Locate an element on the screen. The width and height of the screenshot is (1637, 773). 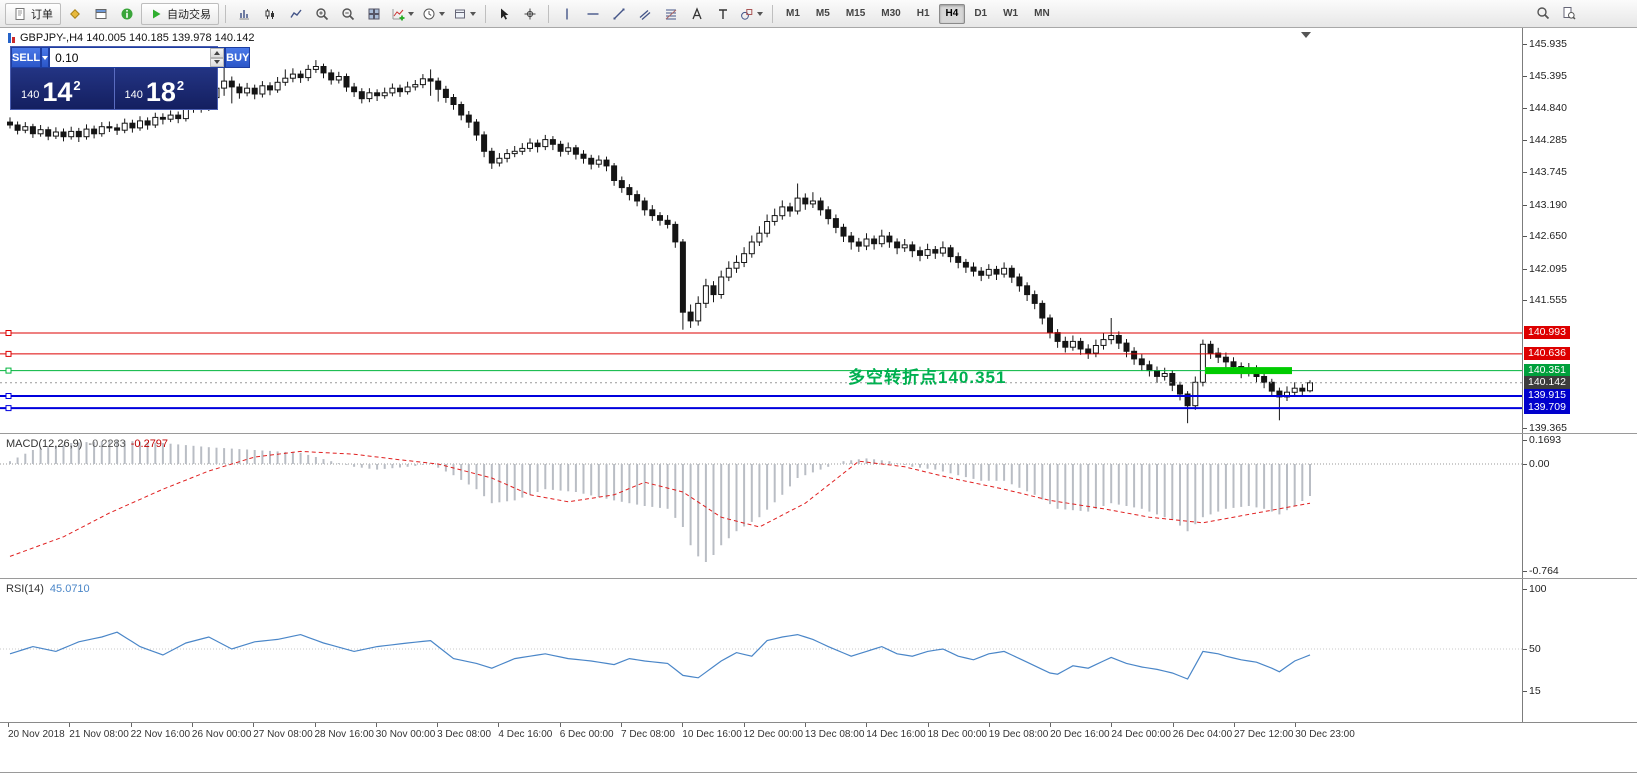
sell-button: SELL is located at coordinates (26, 57).